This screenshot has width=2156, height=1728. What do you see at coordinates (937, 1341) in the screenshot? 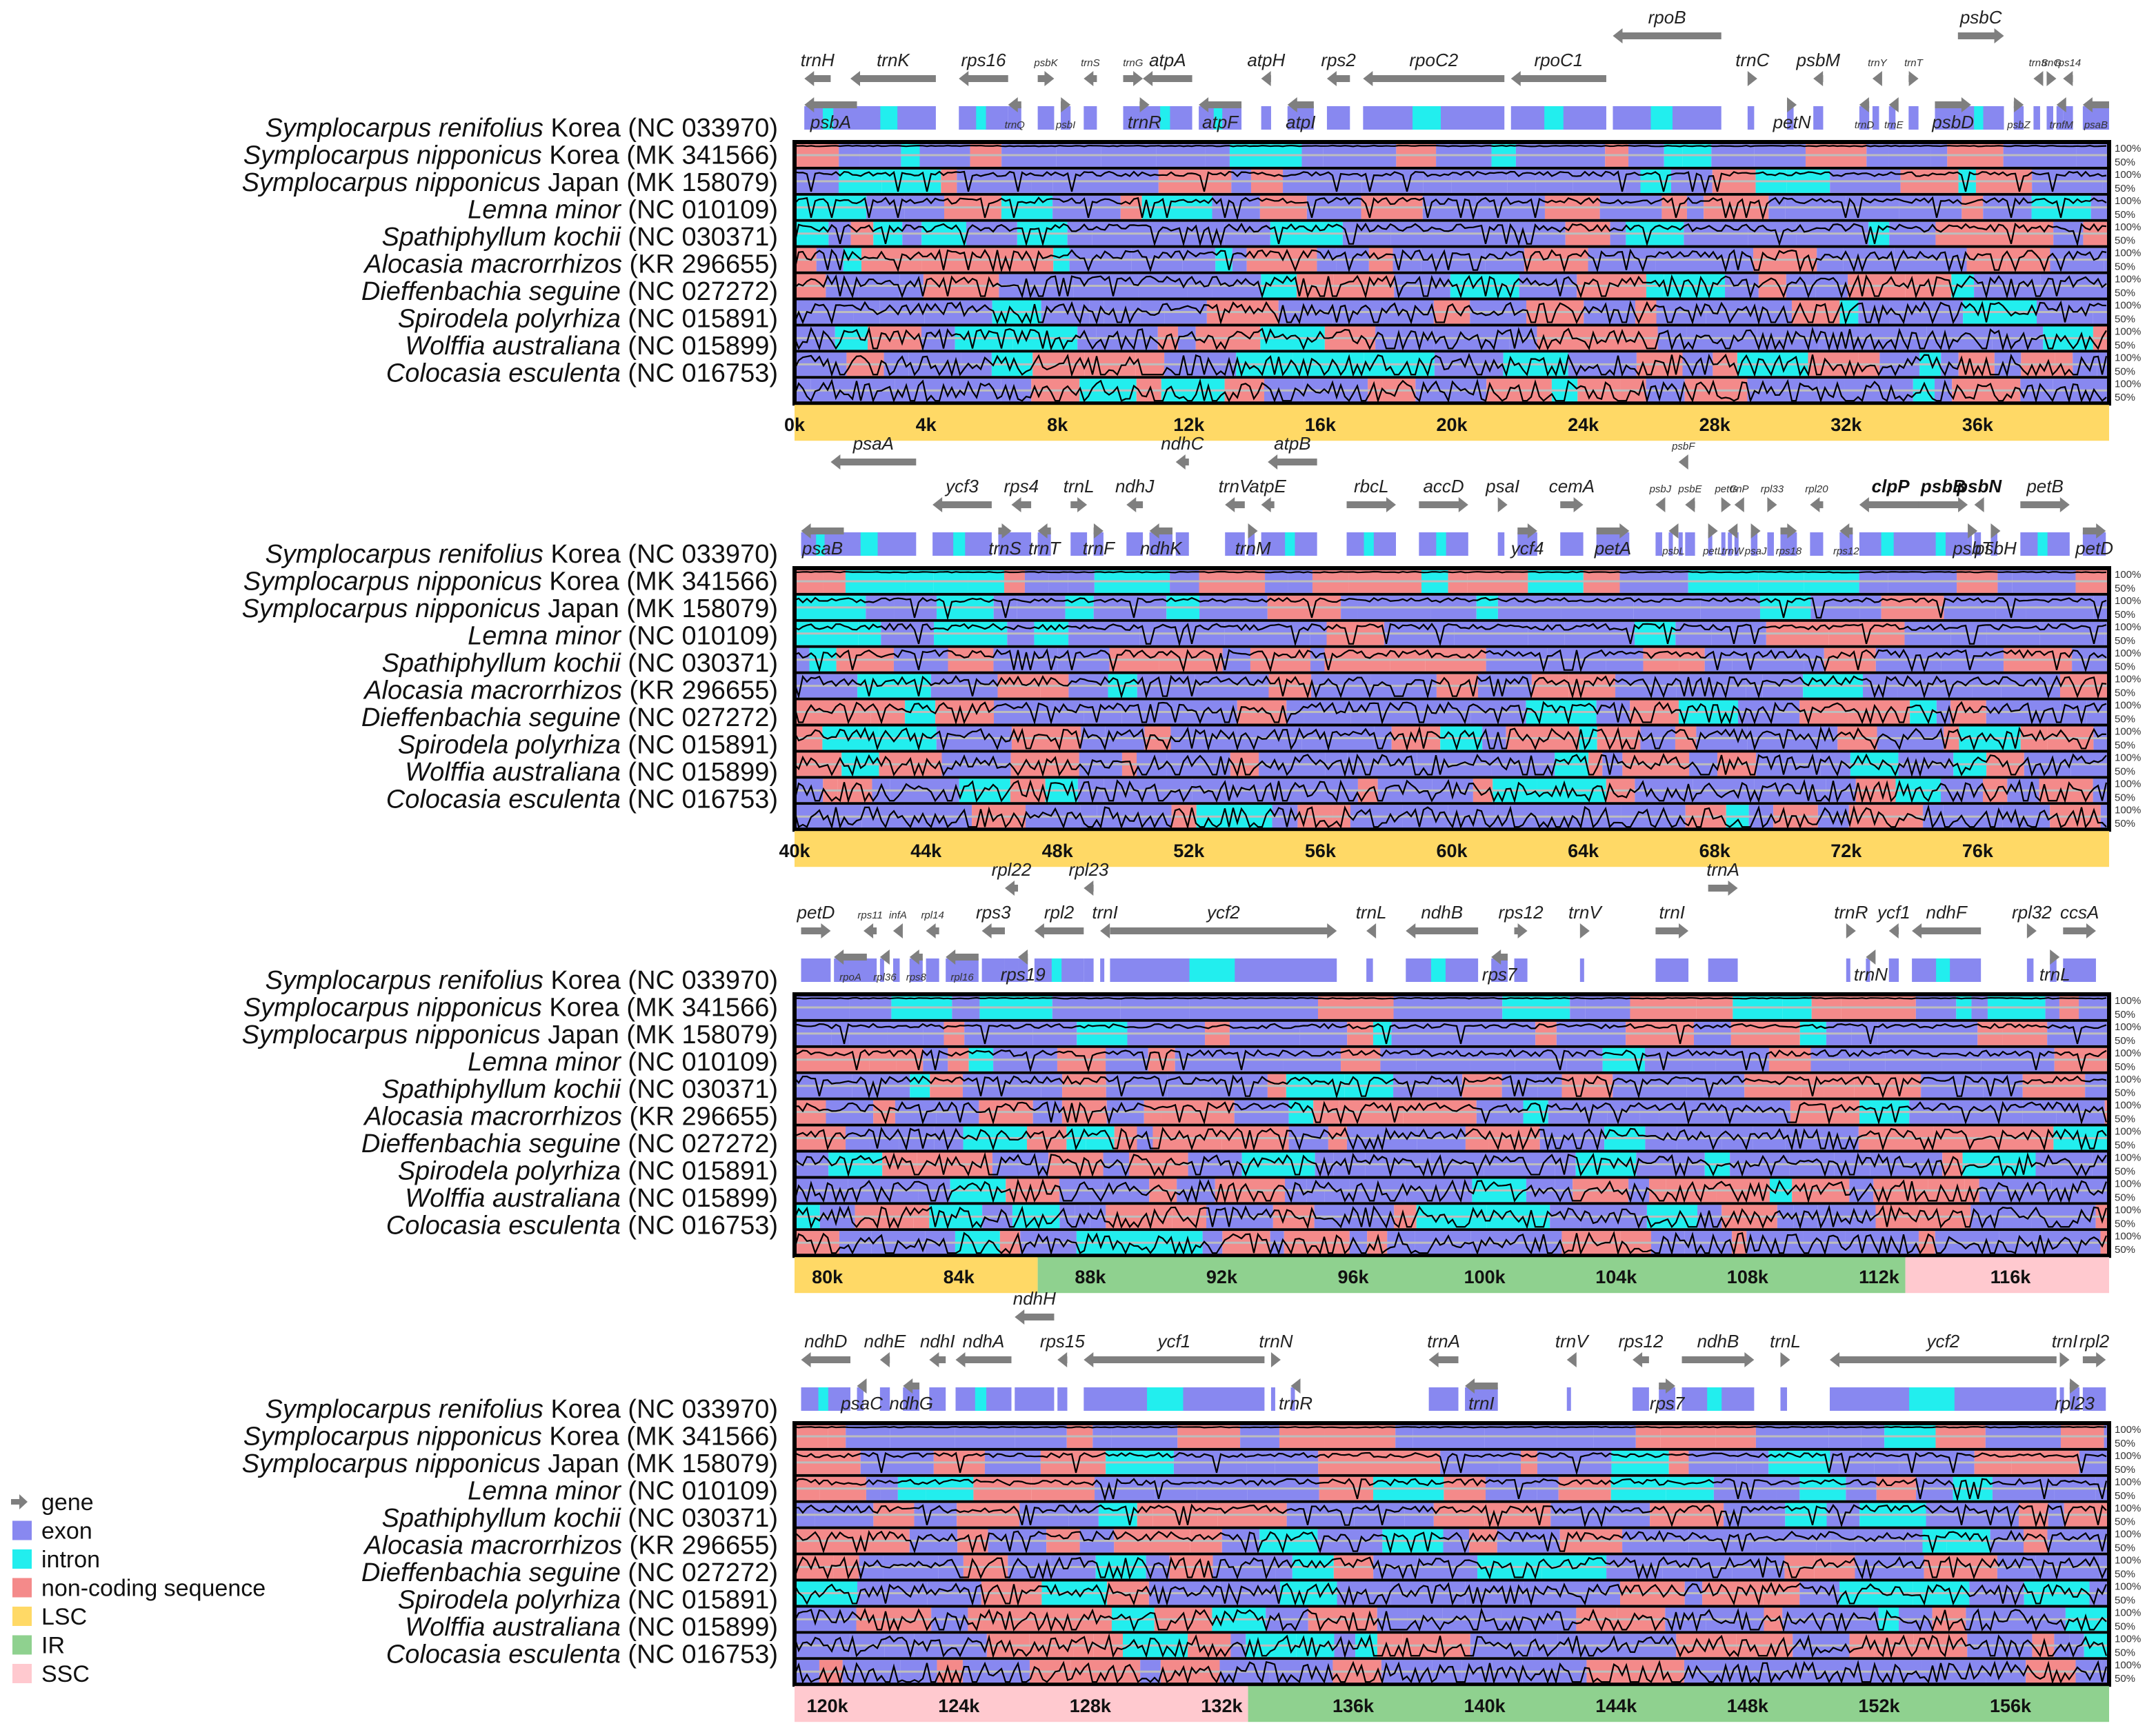
I see `gene-label-ndhI: ndhI` at bounding box center [937, 1341].